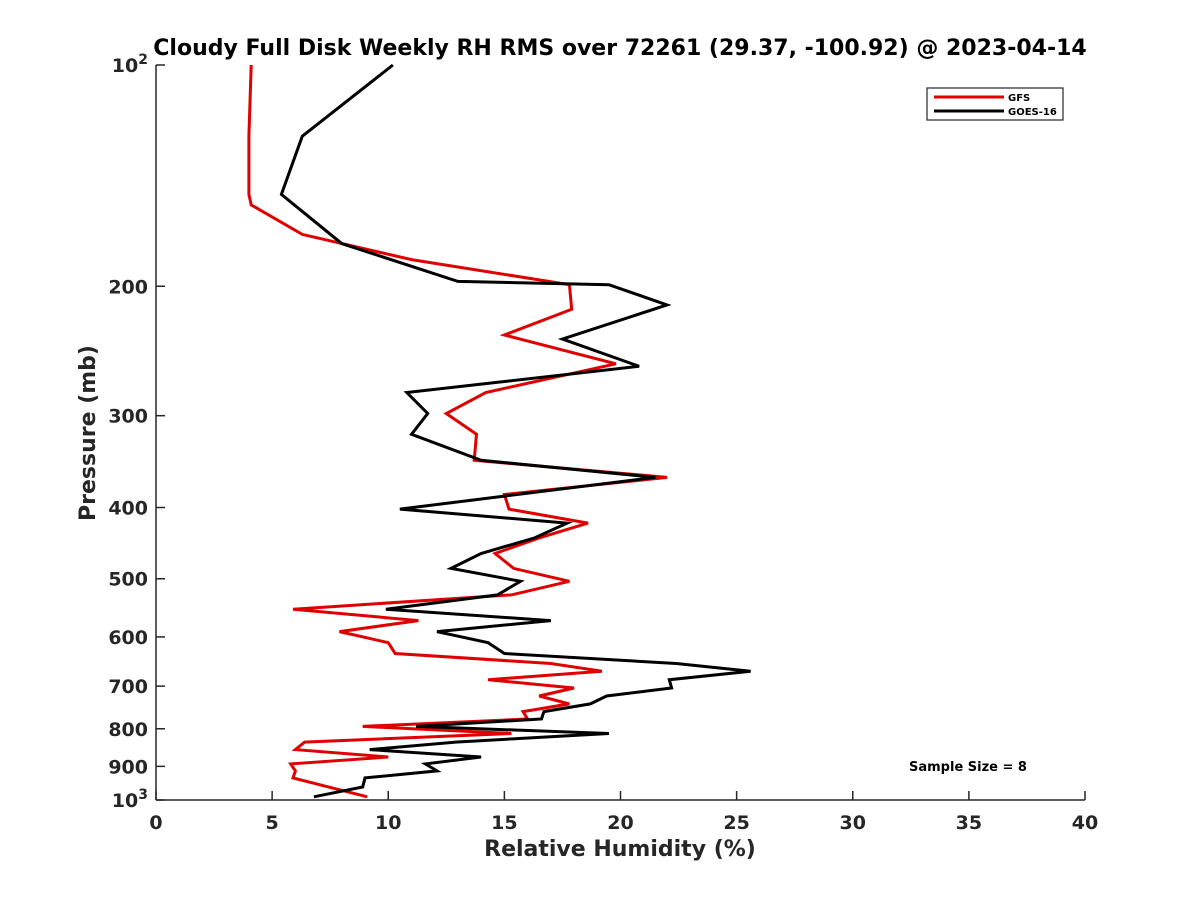 Image resolution: width=1200 pixels, height=900 pixels. I want to click on x-tick-label: 10, so click(388, 823).